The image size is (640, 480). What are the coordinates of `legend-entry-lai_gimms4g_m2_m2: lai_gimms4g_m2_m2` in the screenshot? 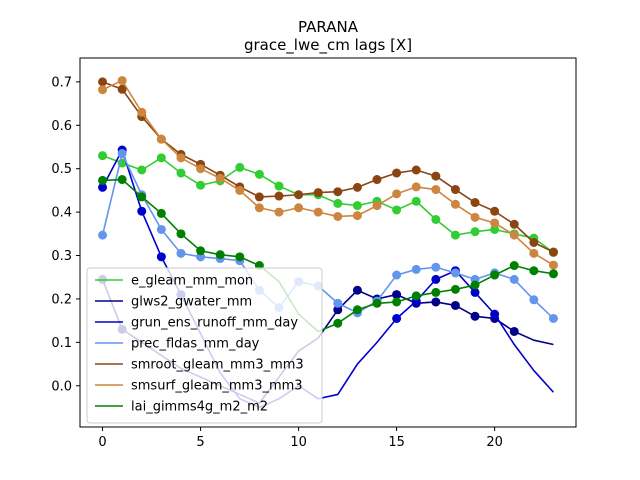 It's located at (181, 407).